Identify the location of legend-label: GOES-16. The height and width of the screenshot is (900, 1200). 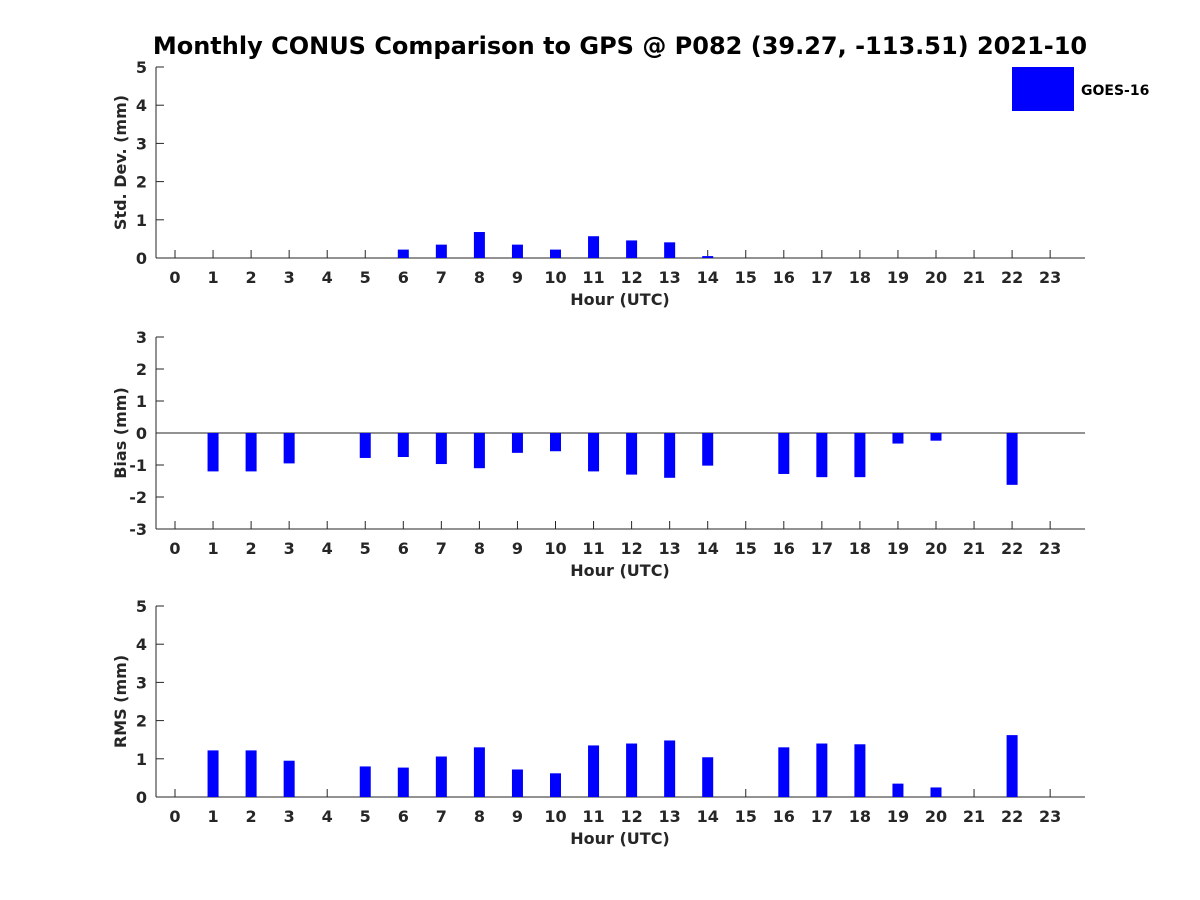
(1115, 91).